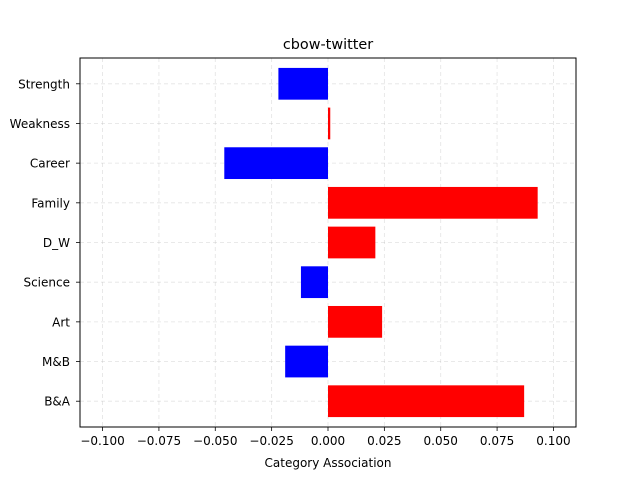 The width and height of the screenshot is (640, 480). What do you see at coordinates (40, 124) in the screenshot?
I see `y-tick-label: Weakness` at bounding box center [40, 124].